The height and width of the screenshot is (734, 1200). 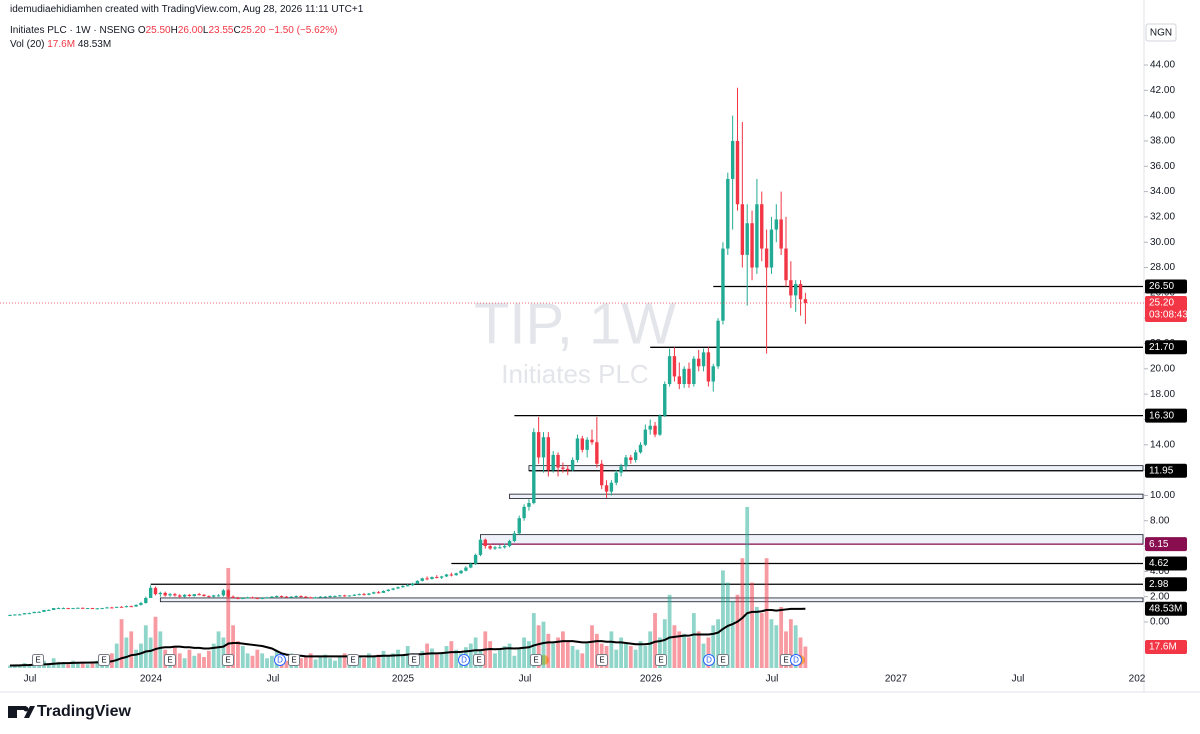 What do you see at coordinates (27, 44) in the screenshot?
I see `vol-title: Vol (20)` at bounding box center [27, 44].